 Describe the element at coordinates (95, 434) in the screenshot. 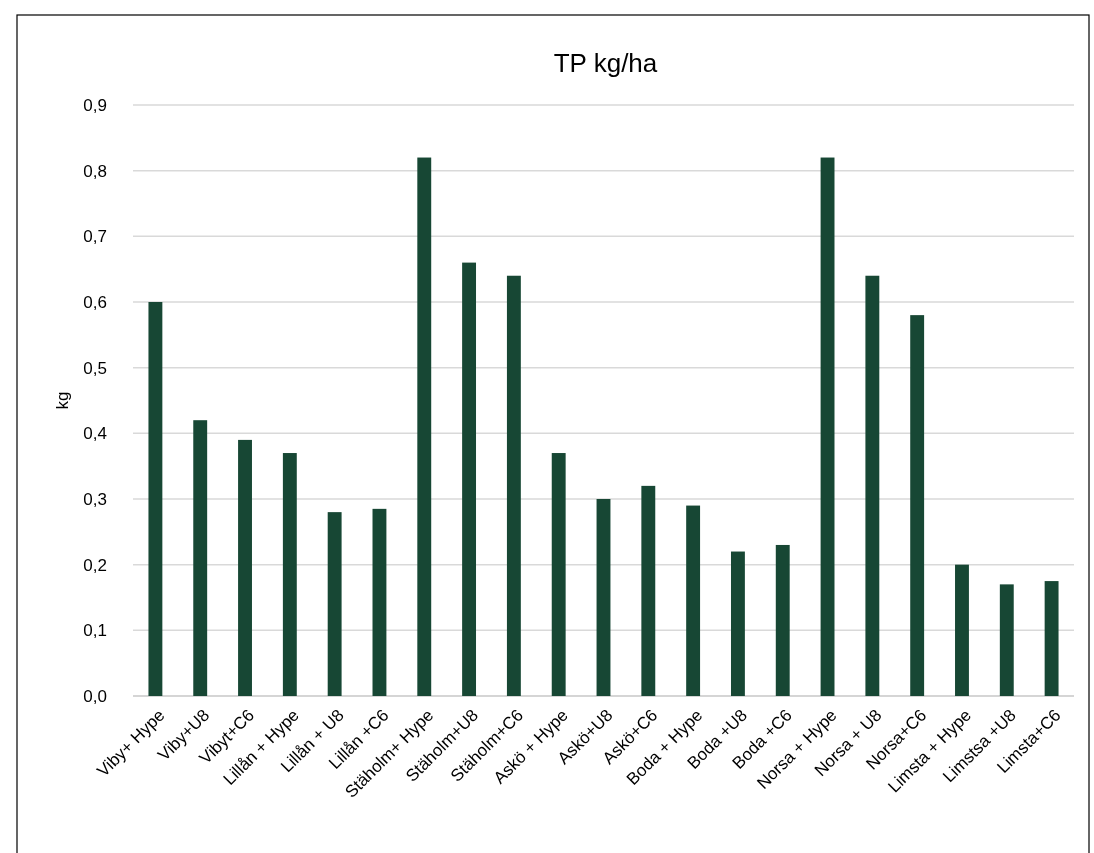

I see `y-tick-label: 0,4` at that location.